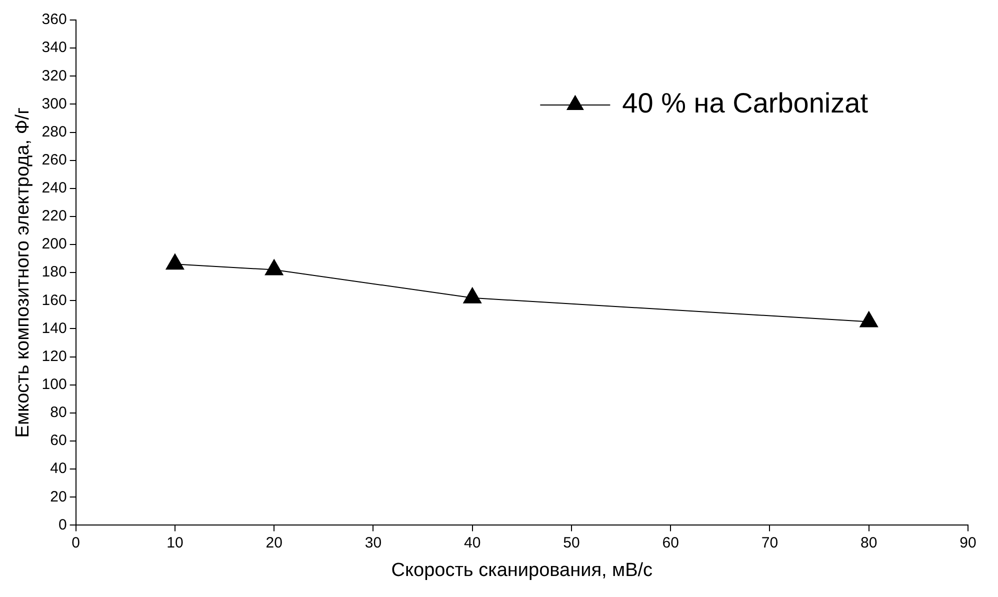  I want to click on y-tick-label: 220, so click(54, 216).